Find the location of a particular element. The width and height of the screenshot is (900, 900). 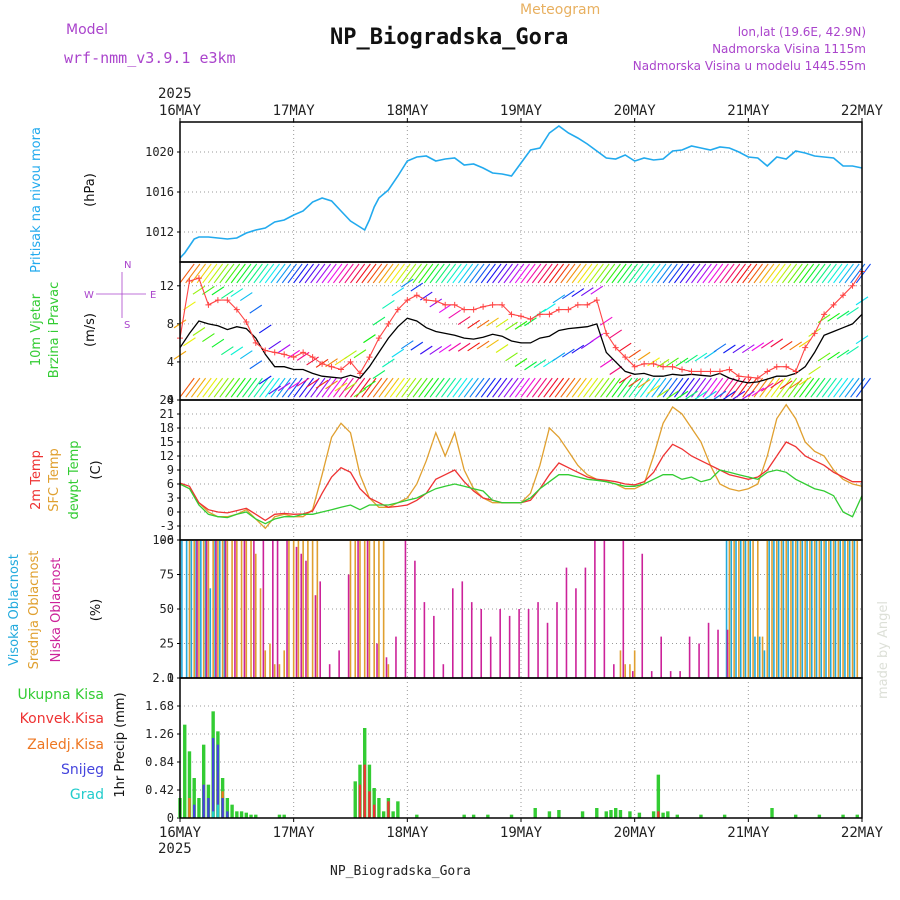

pressure-unit: (hPa) is located at coordinates (90, 190).